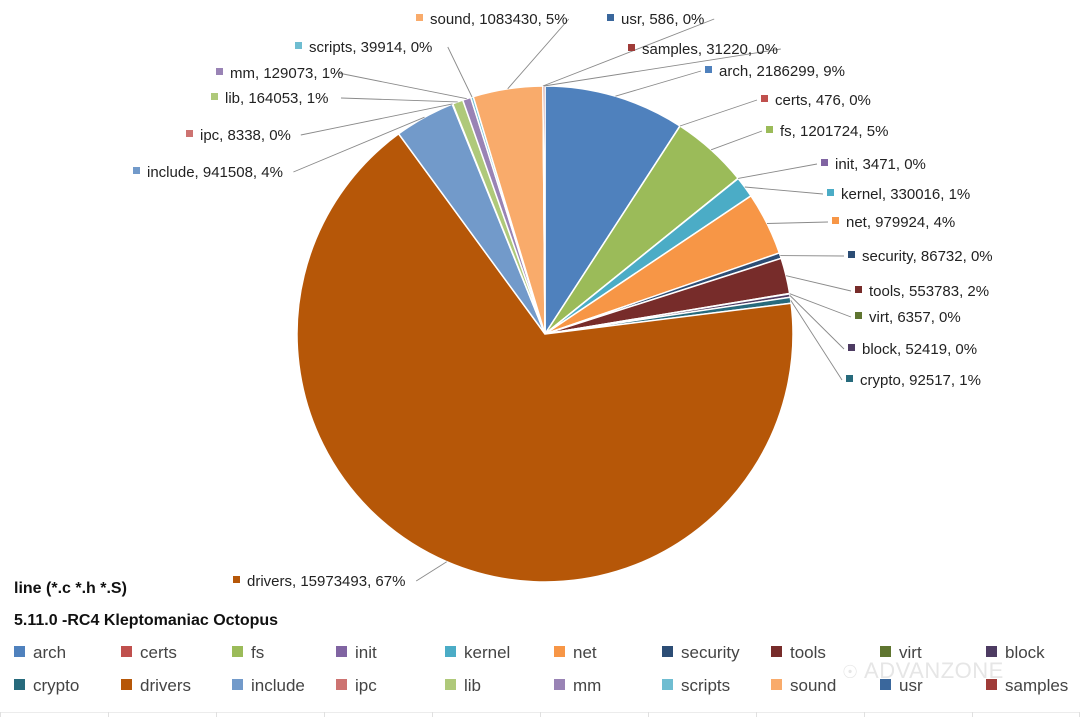 The image size is (1080, 718). I want to click on data-label-include: include, 941508, 4%, so click(215, 172).